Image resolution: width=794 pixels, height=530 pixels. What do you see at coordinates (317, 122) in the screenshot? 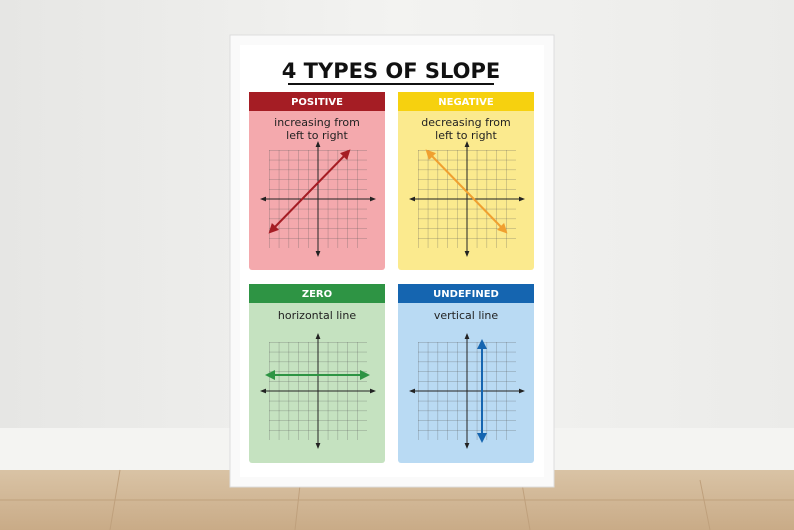
I see `card-description: increasing from` at bounding box center [317, 122].